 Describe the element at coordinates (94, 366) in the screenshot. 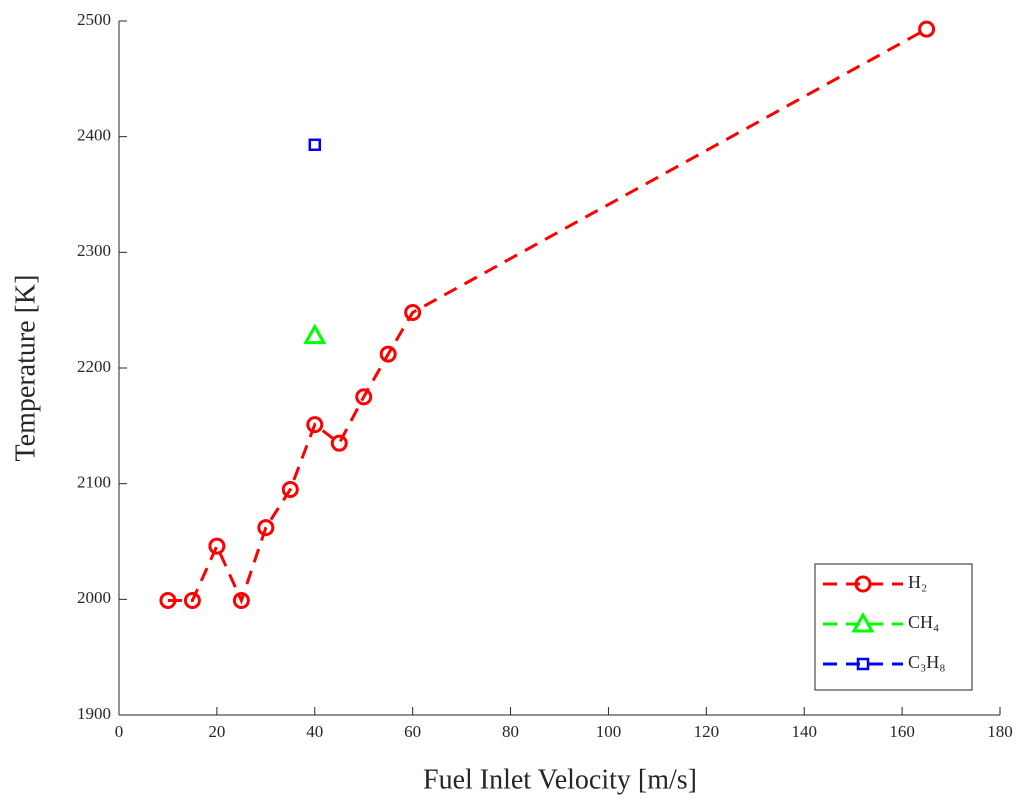

I see `y-tick-label: 2200` at that location.